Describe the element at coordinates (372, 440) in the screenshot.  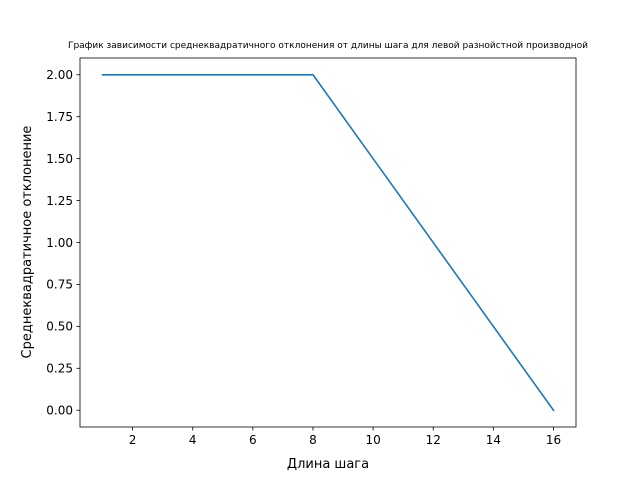
I see `x-tick-label: 10` at that location.